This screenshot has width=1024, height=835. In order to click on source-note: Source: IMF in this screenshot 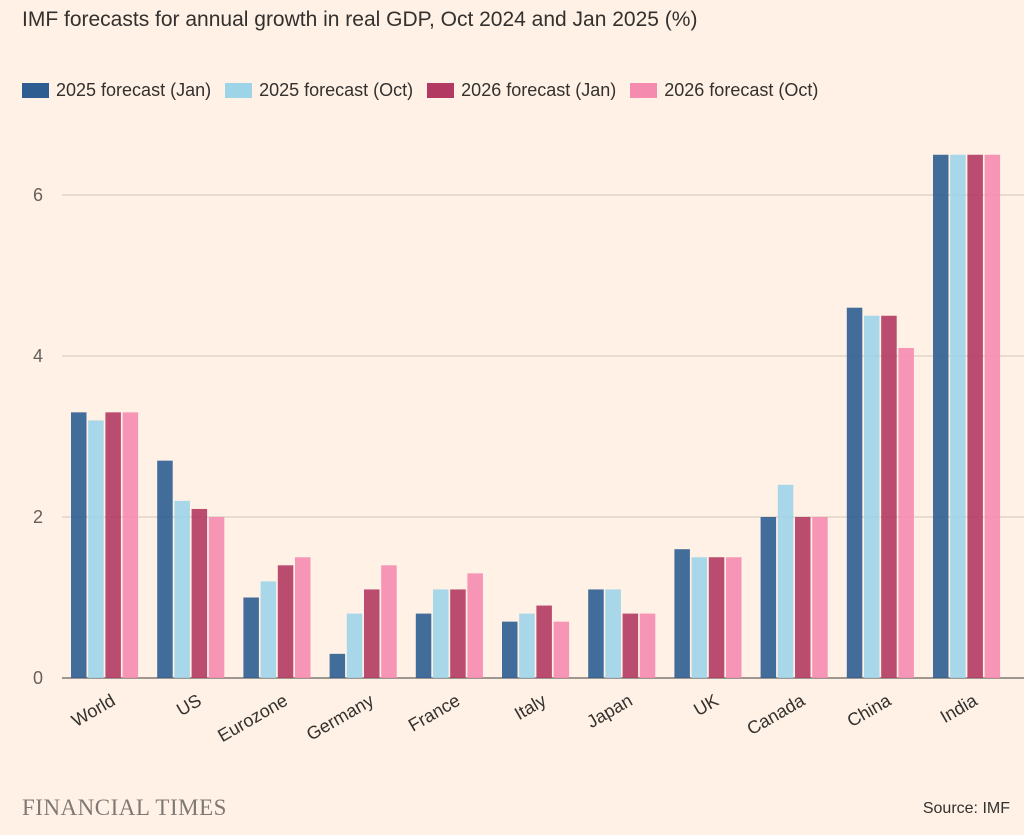, I will do `click(966, 808)`.